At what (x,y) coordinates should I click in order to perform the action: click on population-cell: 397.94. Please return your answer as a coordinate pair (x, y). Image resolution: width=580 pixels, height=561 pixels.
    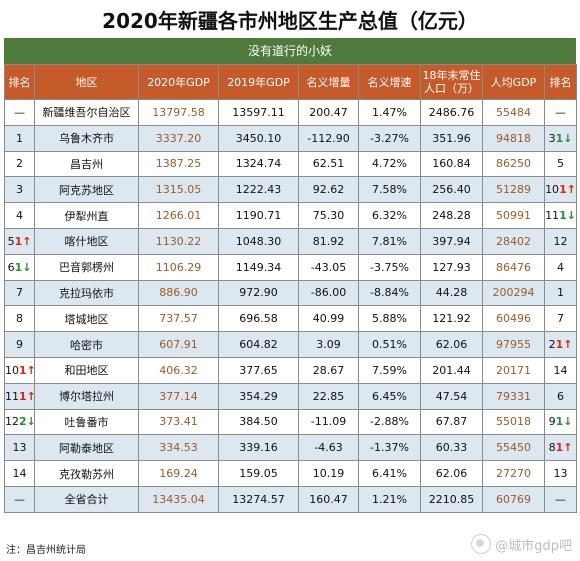
    Looking at the image, I should click on (451, 241).